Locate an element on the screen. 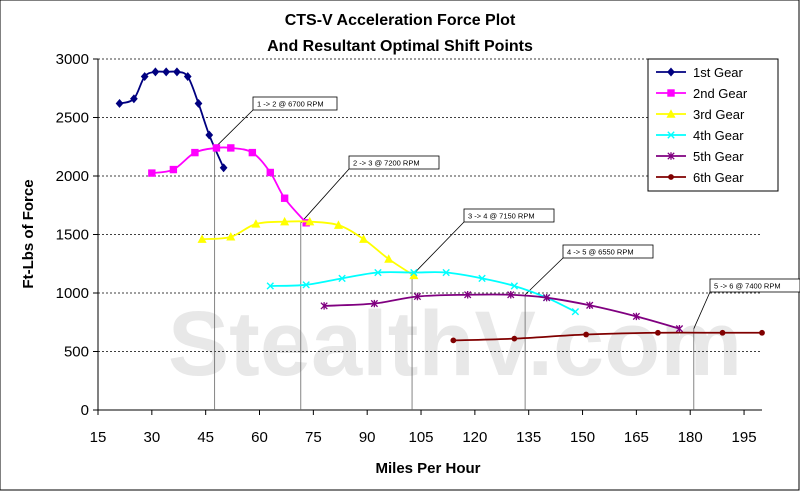 The height and width of the screenshot is (491, 800). legend-item: 2nd Gear is located at coordinates (702, 93).